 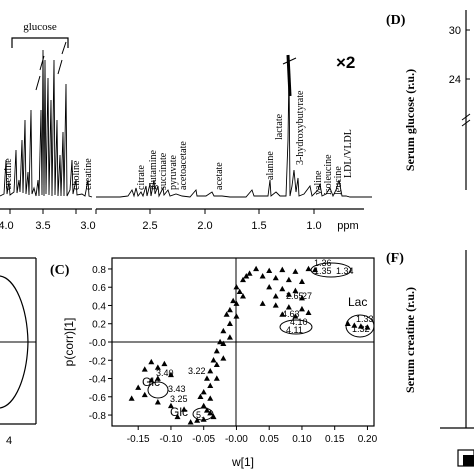 What do you see at coordinates (300, 127) in the screenshot?
I see `peak-label-3-hydroxybutyrate: 3-hydroxybutyrate` at bounding box center [300, 127].